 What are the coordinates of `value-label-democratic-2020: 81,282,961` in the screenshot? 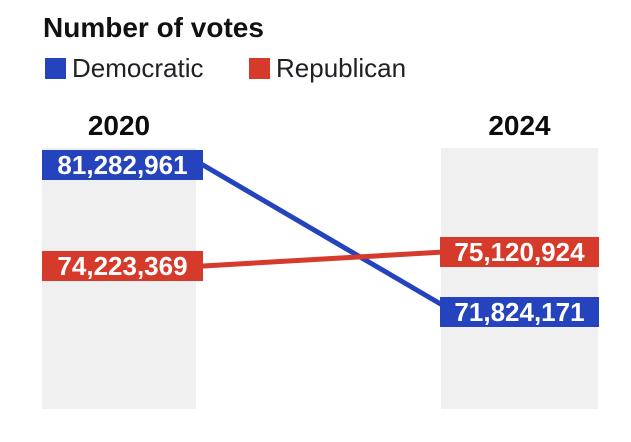 It's located at (122, 165).